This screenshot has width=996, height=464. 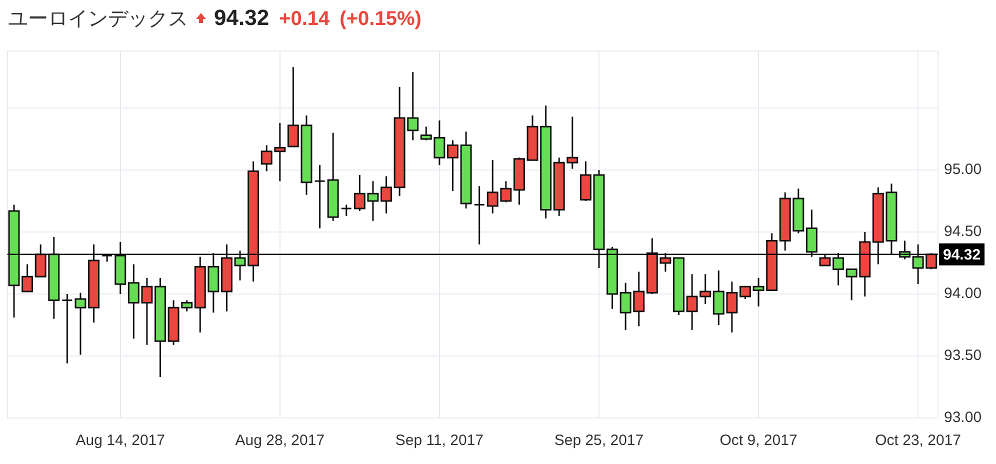 What do you see at coordinates (963, 293) in the screenshot?
I see `y-tick-label: 94.00` at bounding box center [963, 293].